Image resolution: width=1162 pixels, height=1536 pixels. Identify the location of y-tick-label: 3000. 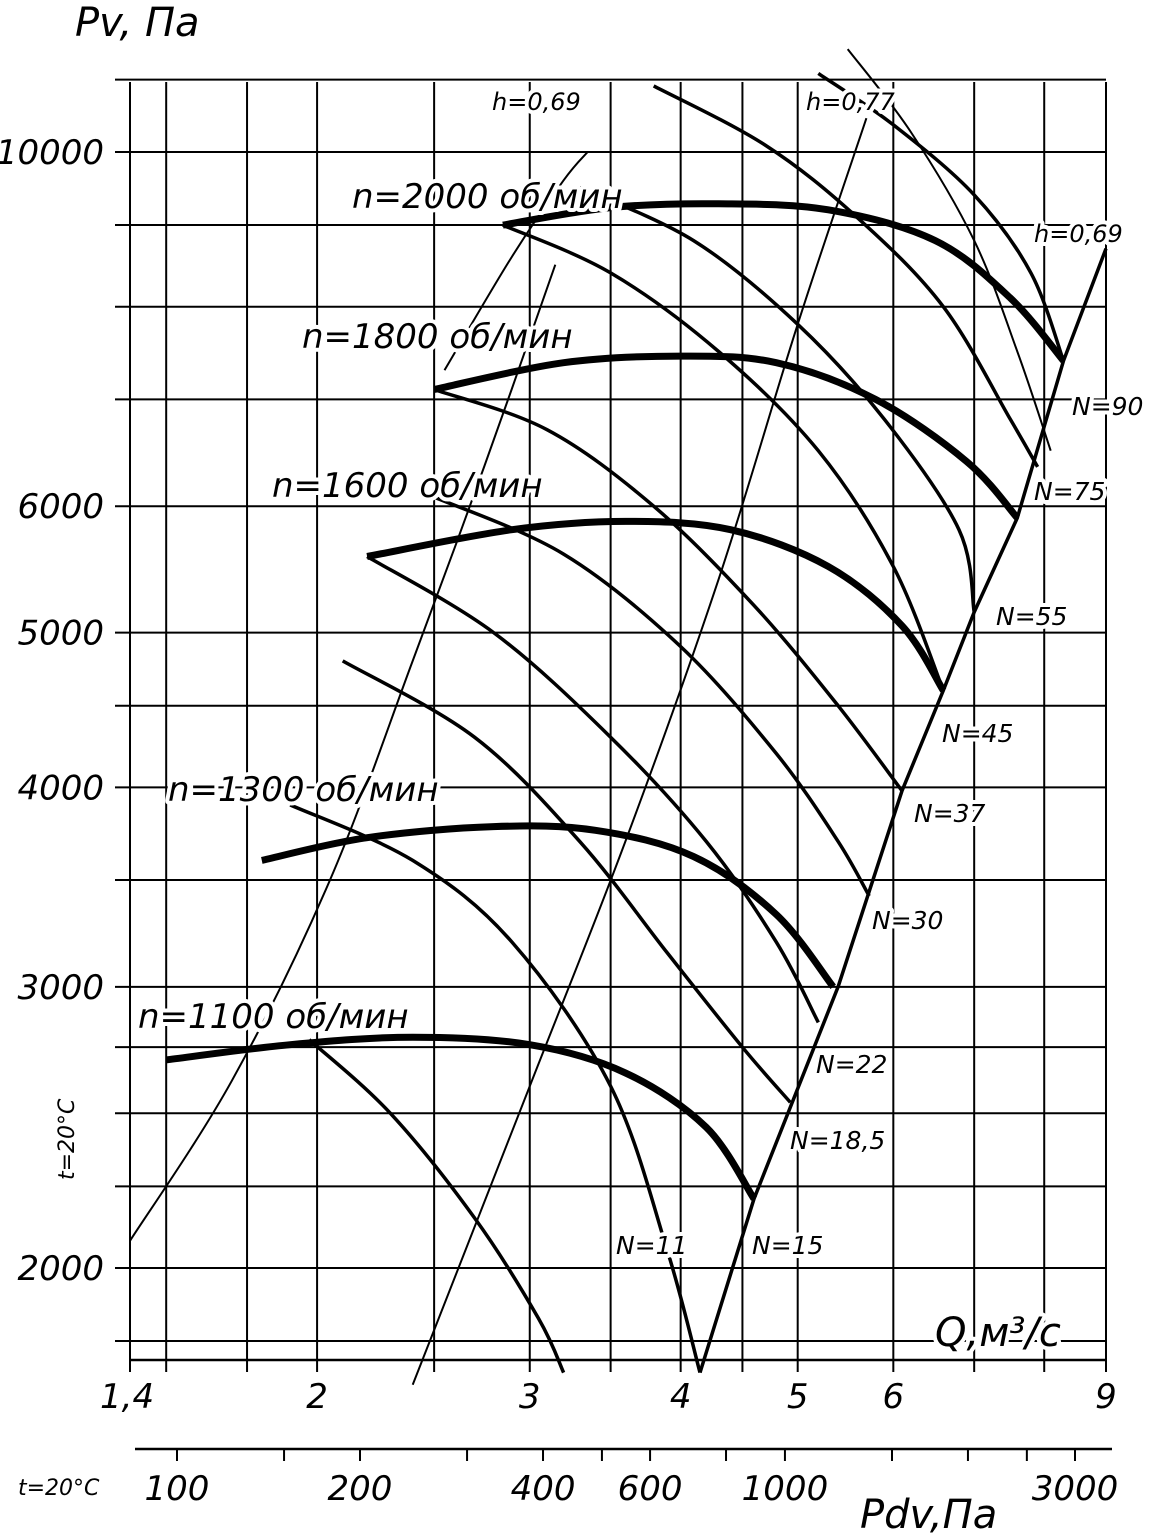
(60, 988).